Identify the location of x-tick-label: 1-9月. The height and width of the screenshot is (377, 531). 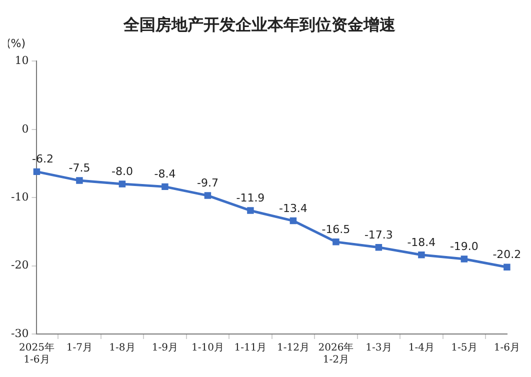
(165, 348).